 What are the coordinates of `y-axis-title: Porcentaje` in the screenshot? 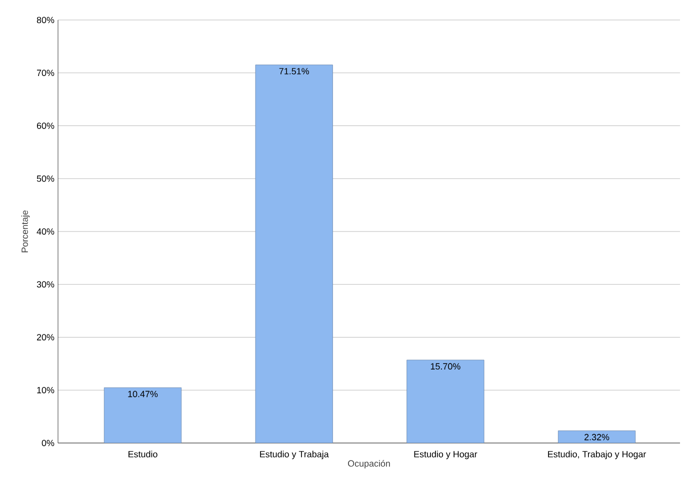 It's located at (25, 231).